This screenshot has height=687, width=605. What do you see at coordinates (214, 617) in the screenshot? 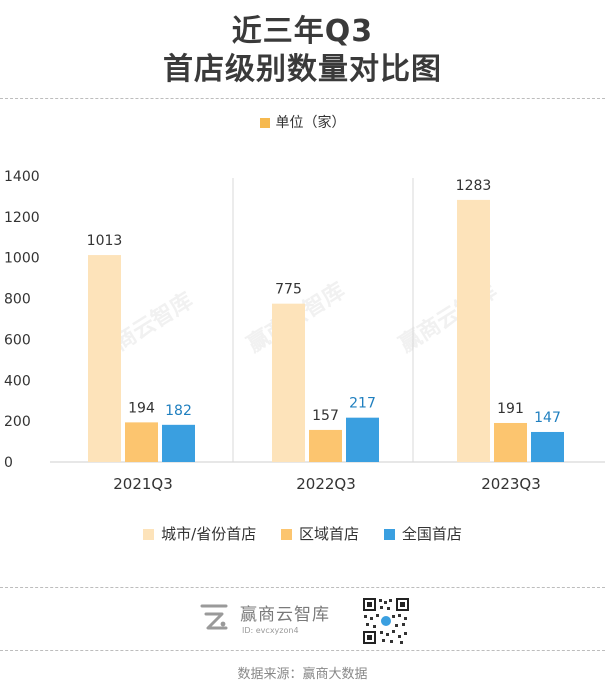
I see `brand-logo-icon` at bounding box center [214, 617].